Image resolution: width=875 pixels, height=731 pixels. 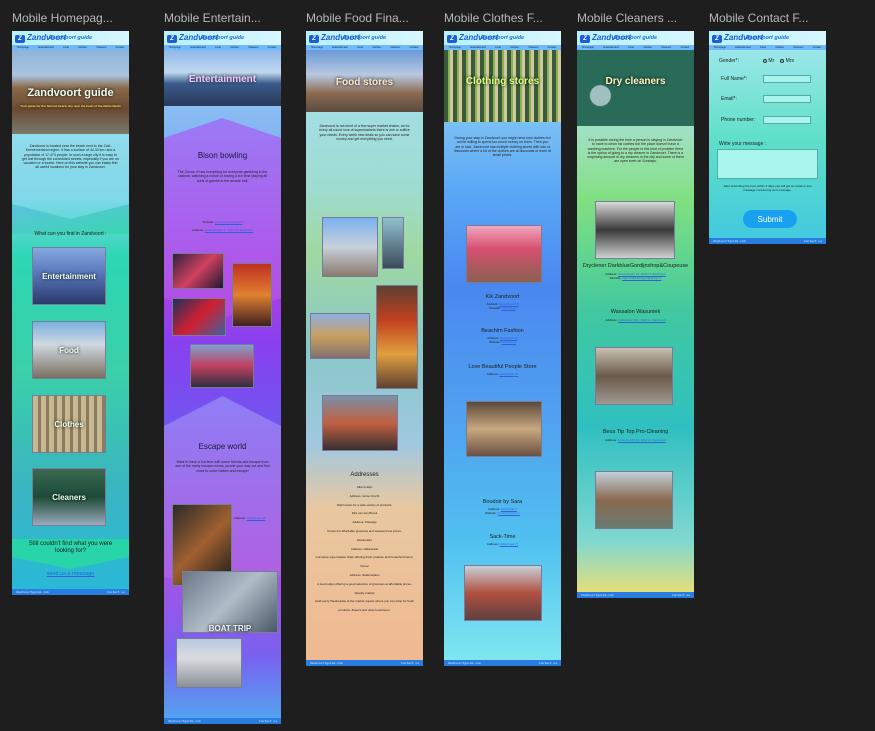 What do you see at coordinates (509, 544) in the screenshot?
I see `store-address-link: Haltestraat 27` at bounding box center [509, 544].